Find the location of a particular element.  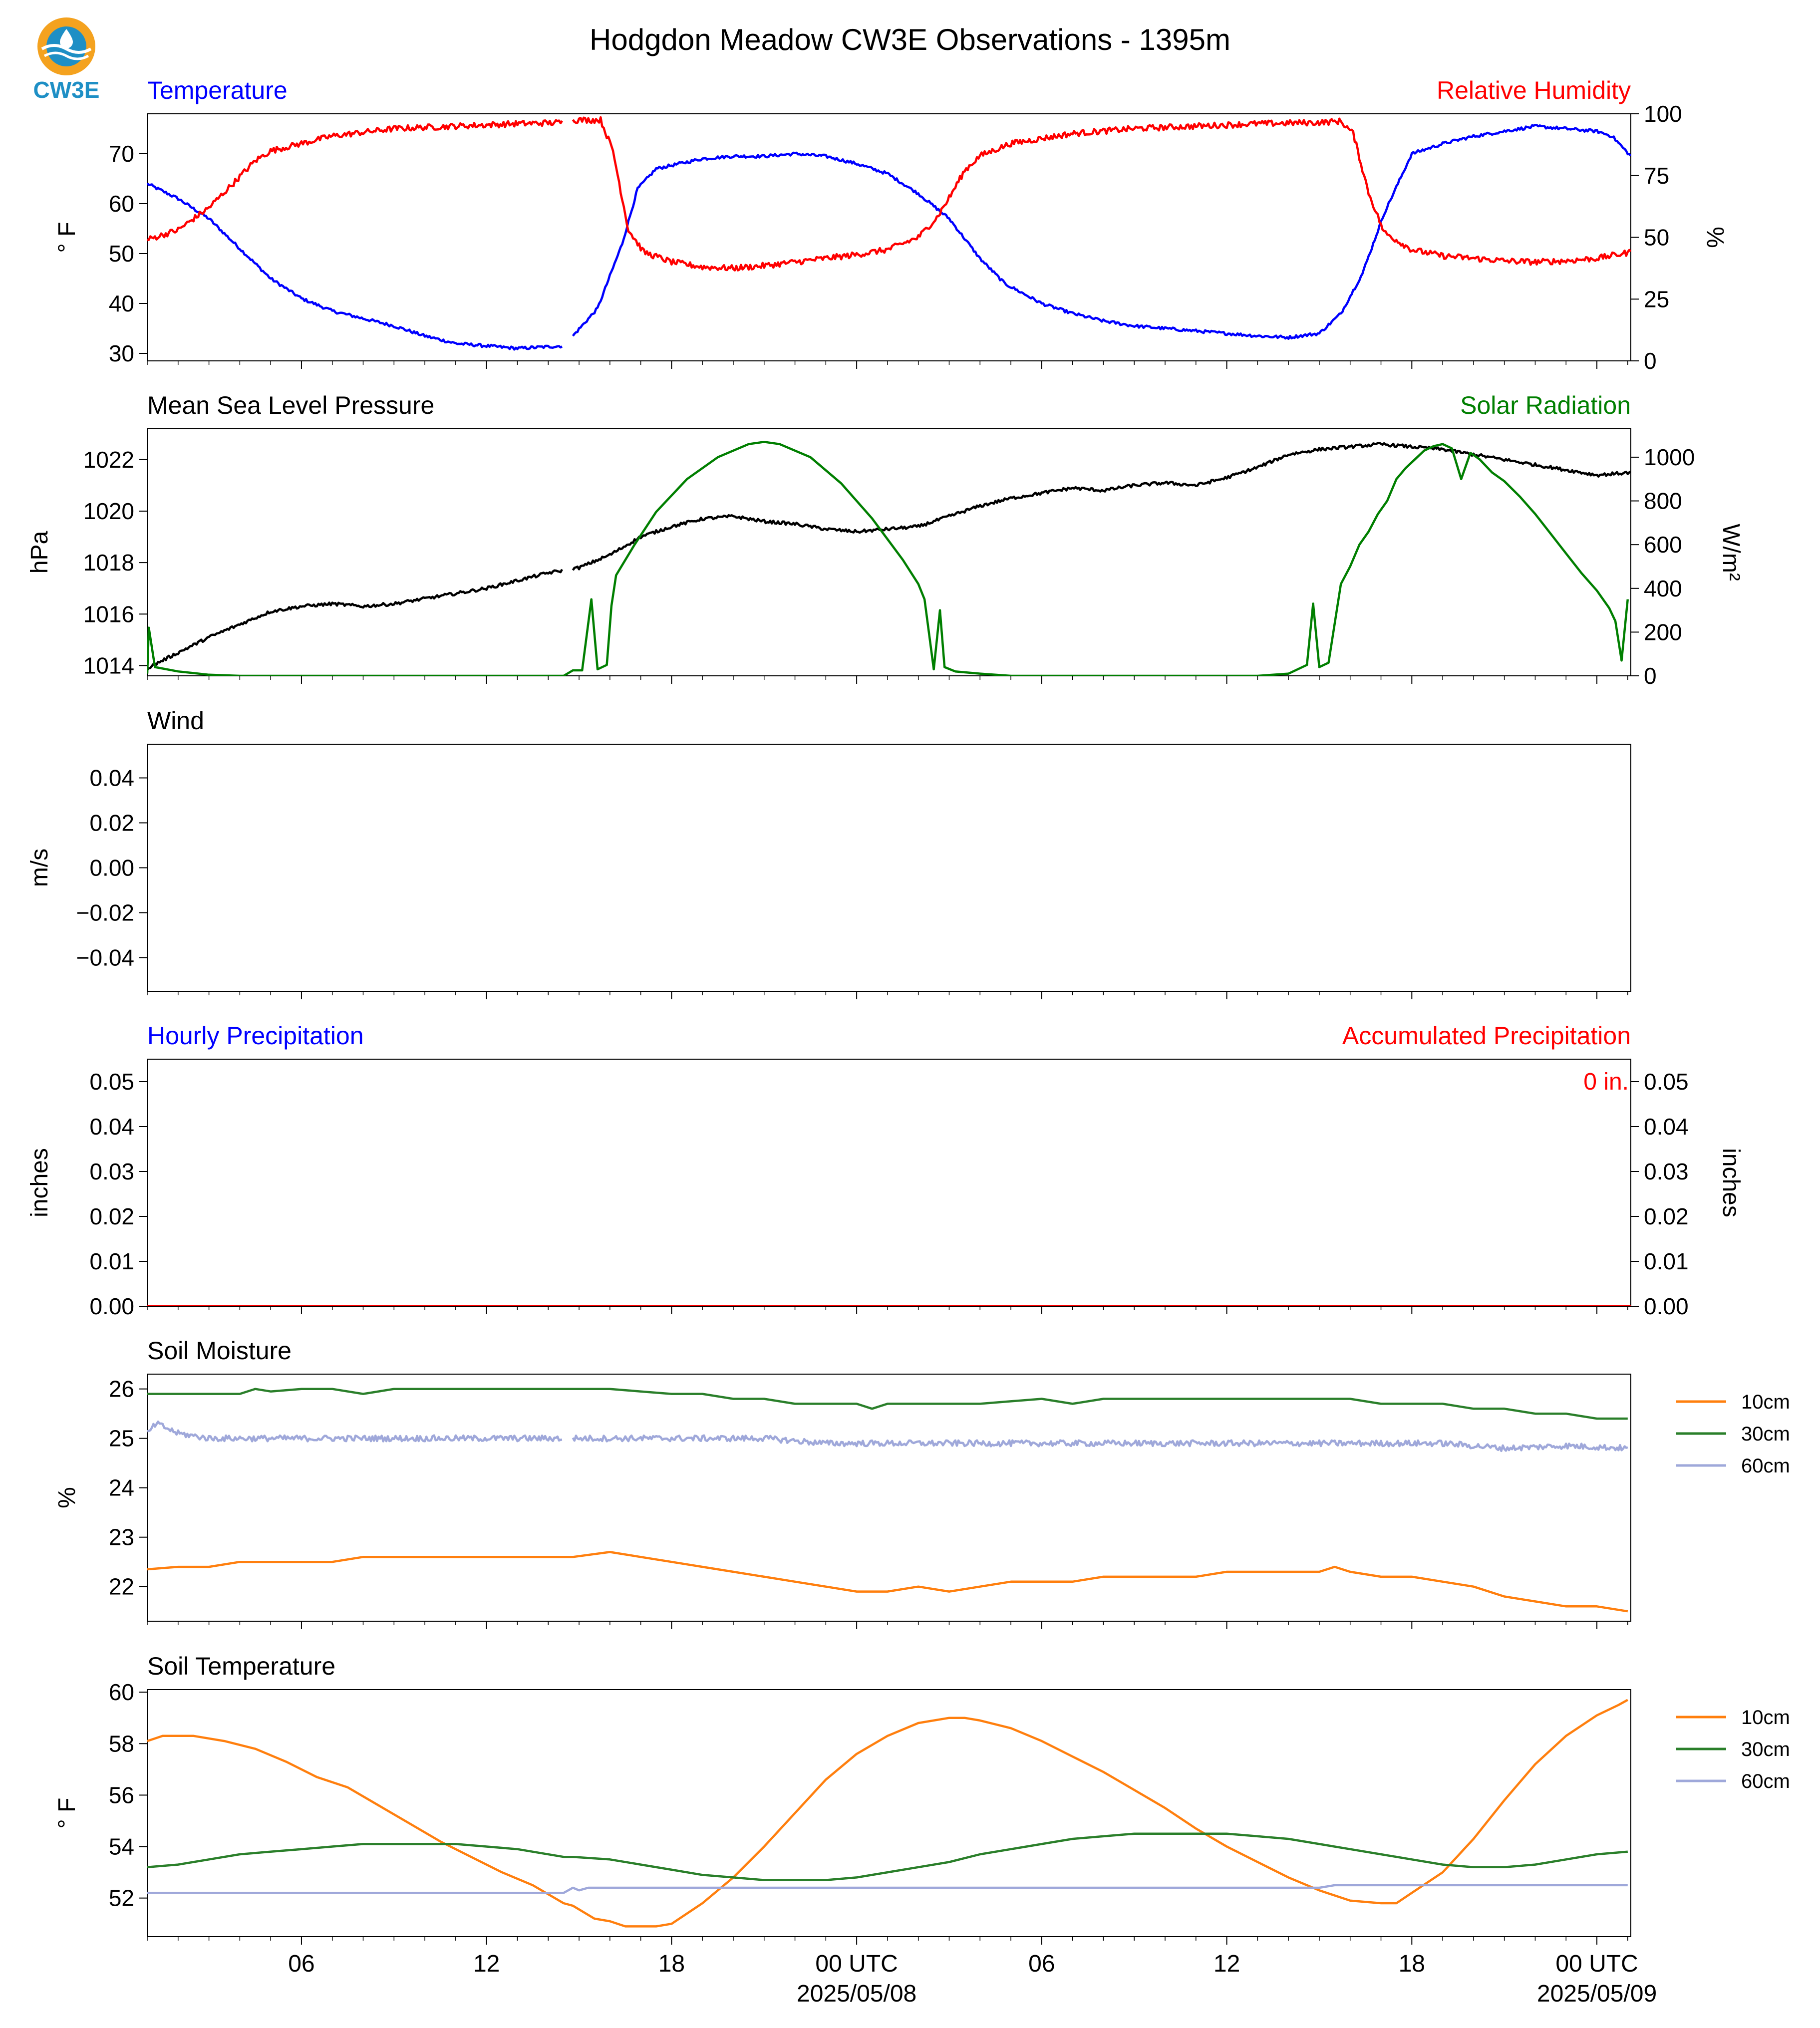

y-tick-label-right: 0.00 is located at coordinates (1666, 1306).